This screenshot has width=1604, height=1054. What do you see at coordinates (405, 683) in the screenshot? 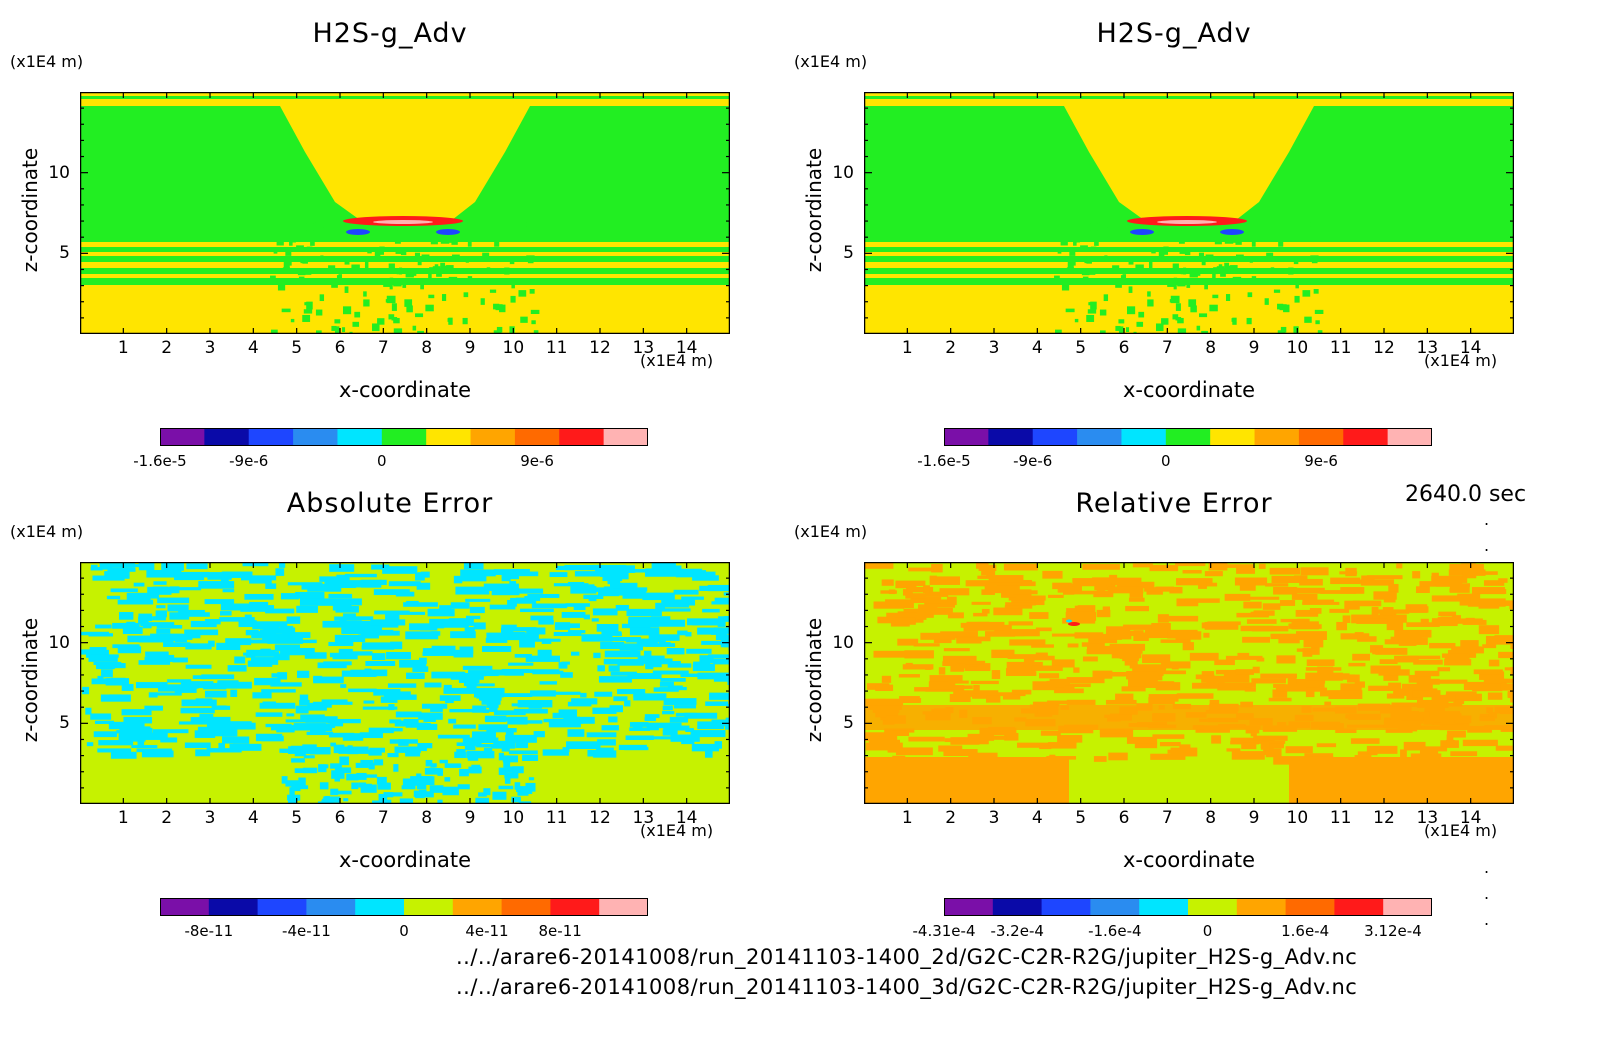
I see `plot-frame` at bounding box center [405, 683].